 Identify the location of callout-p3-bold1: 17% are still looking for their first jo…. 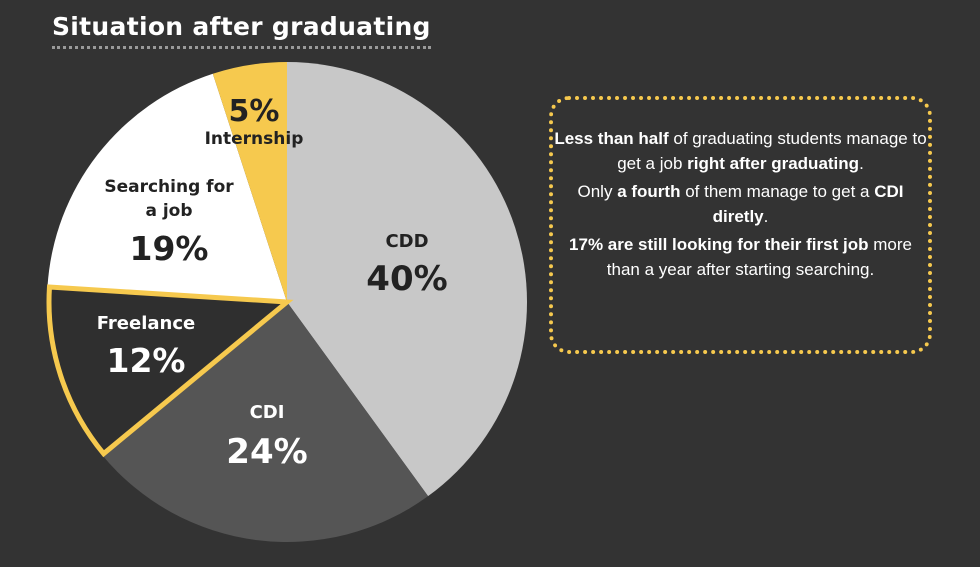
(719, 244).